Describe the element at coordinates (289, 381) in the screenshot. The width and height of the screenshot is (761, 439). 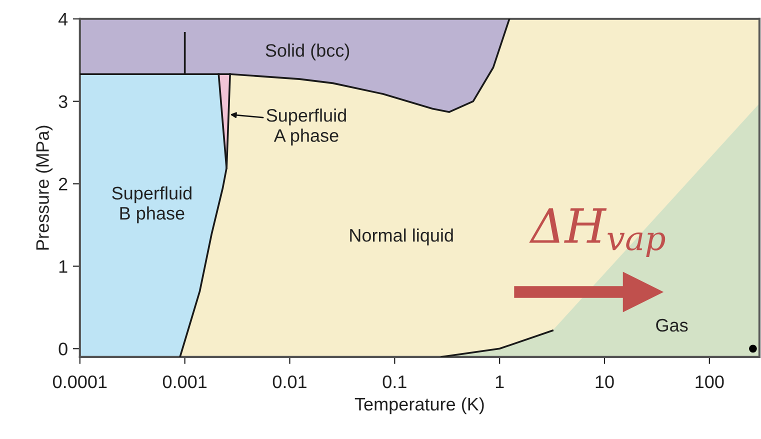
I see `x-tick-label: 0.01` at that location.